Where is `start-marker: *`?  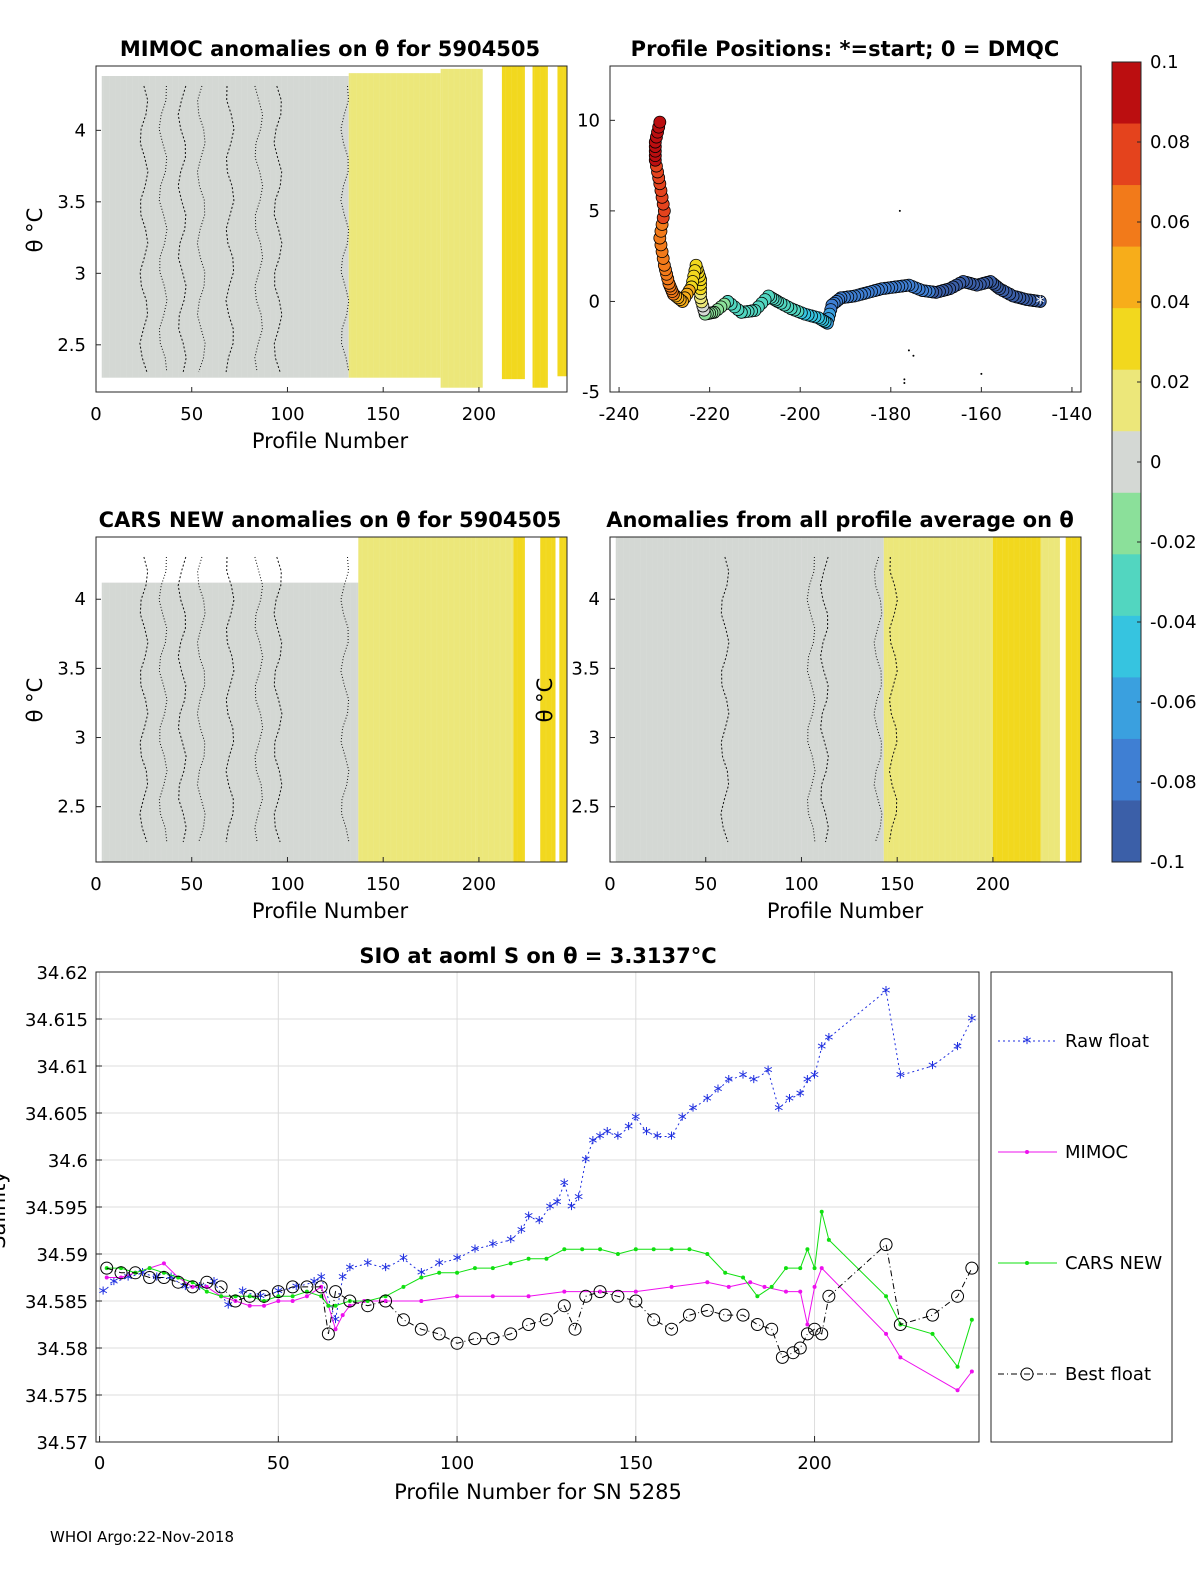
start-marker: * is located at coordinates (1040, 302).